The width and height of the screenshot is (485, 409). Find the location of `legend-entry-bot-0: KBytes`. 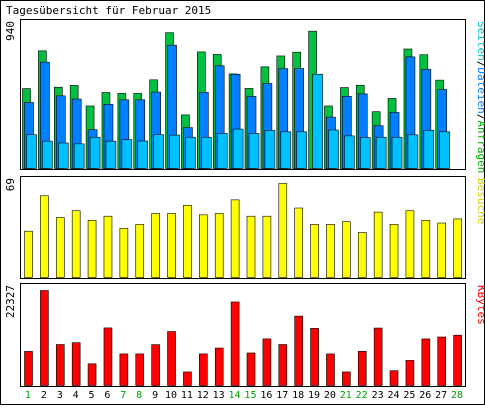

legend-entry-bot-0: KBytes is located at coordinates (480, 305).